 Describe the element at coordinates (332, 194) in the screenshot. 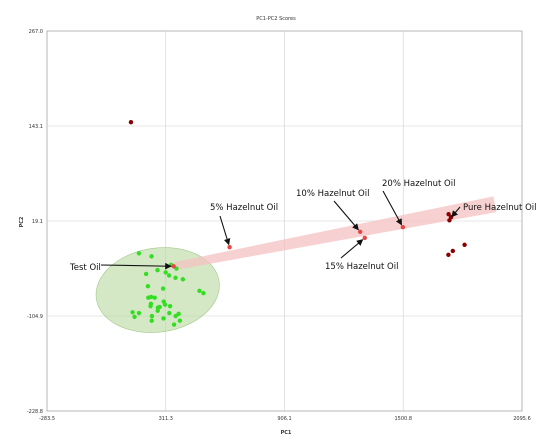

I see `annotation-label: 10% Hazelnut Oil` at that location.